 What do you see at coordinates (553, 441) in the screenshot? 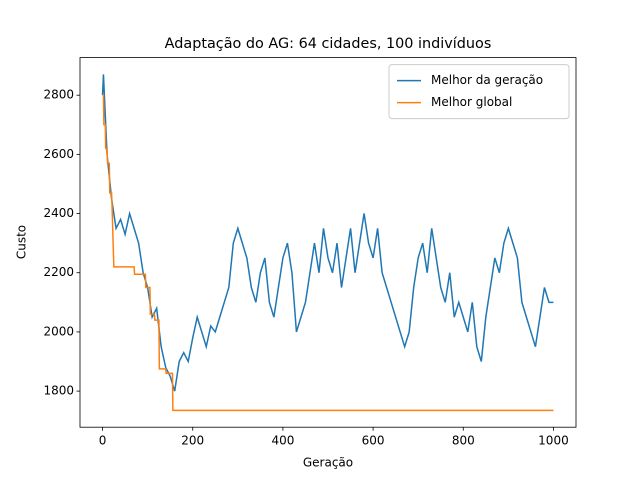
I see `x-tick-label: 1000` at bounding box center [553, 441].